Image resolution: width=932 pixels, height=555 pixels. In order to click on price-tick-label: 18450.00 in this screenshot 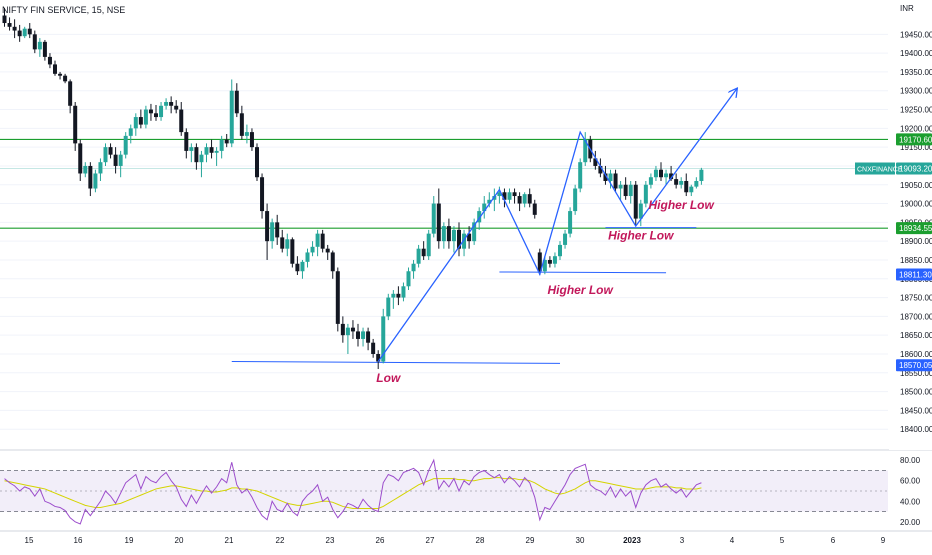, I will do `click(916, 410)`.